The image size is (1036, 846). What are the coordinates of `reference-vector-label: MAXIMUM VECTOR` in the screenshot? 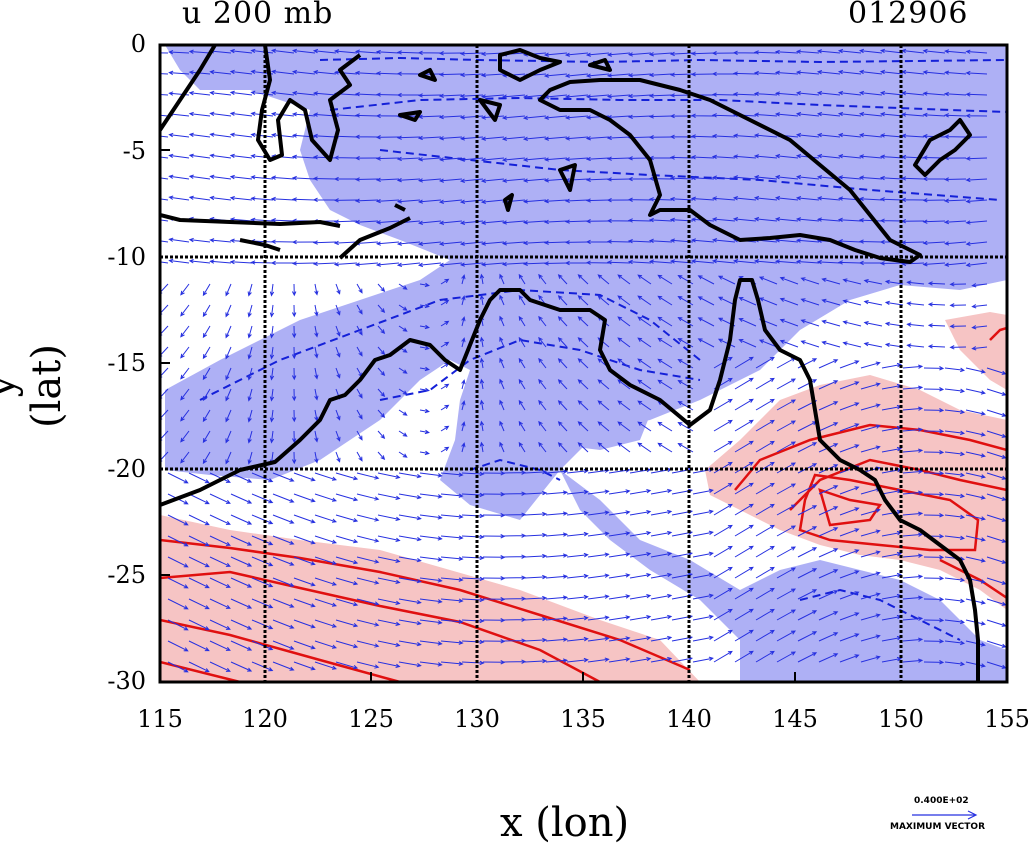 It's located at (938, 827).